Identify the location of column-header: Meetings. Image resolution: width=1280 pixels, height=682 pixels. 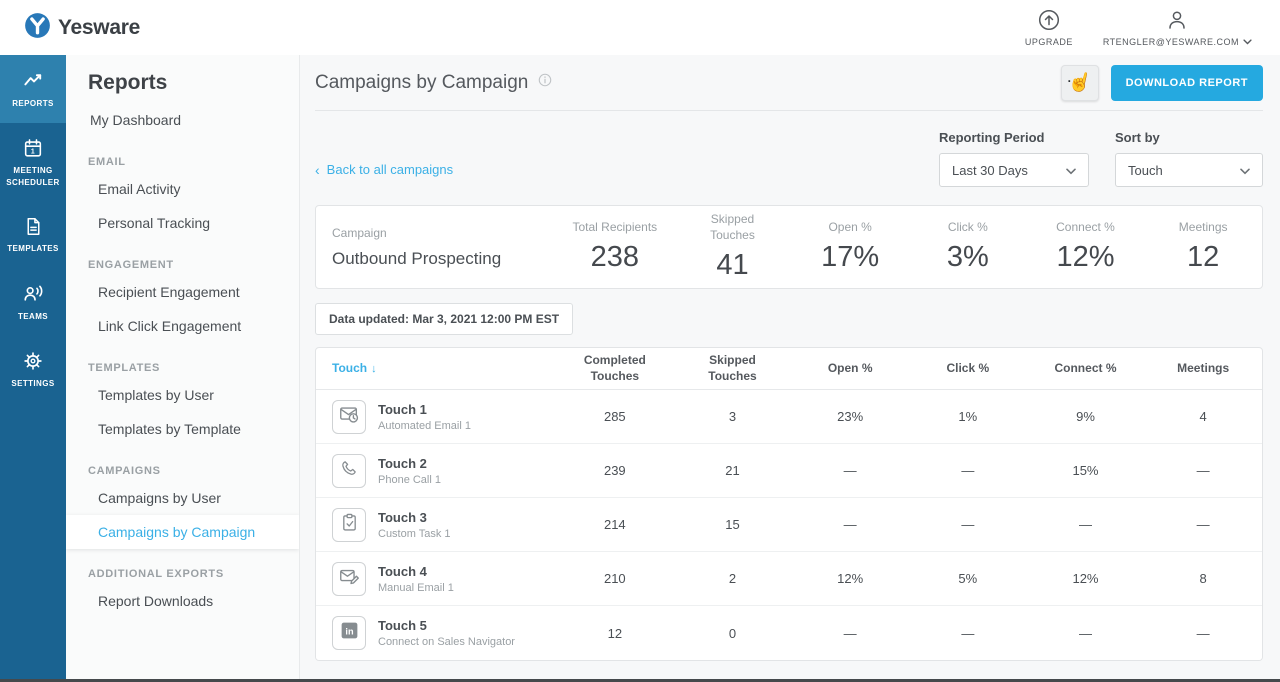
(1203, 367).